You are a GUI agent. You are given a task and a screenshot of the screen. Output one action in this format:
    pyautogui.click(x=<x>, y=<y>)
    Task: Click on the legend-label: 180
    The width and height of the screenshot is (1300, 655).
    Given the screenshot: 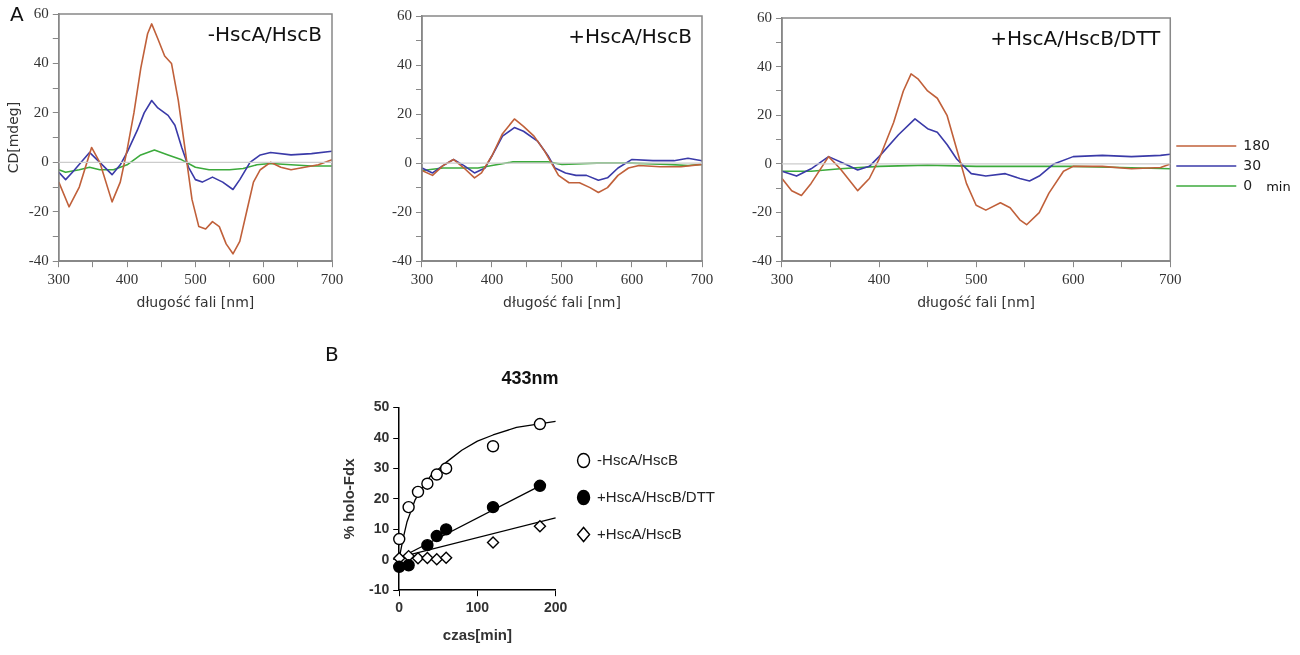 What is the action you would take?
    pyautogui.click(x=1257, y=144)
    